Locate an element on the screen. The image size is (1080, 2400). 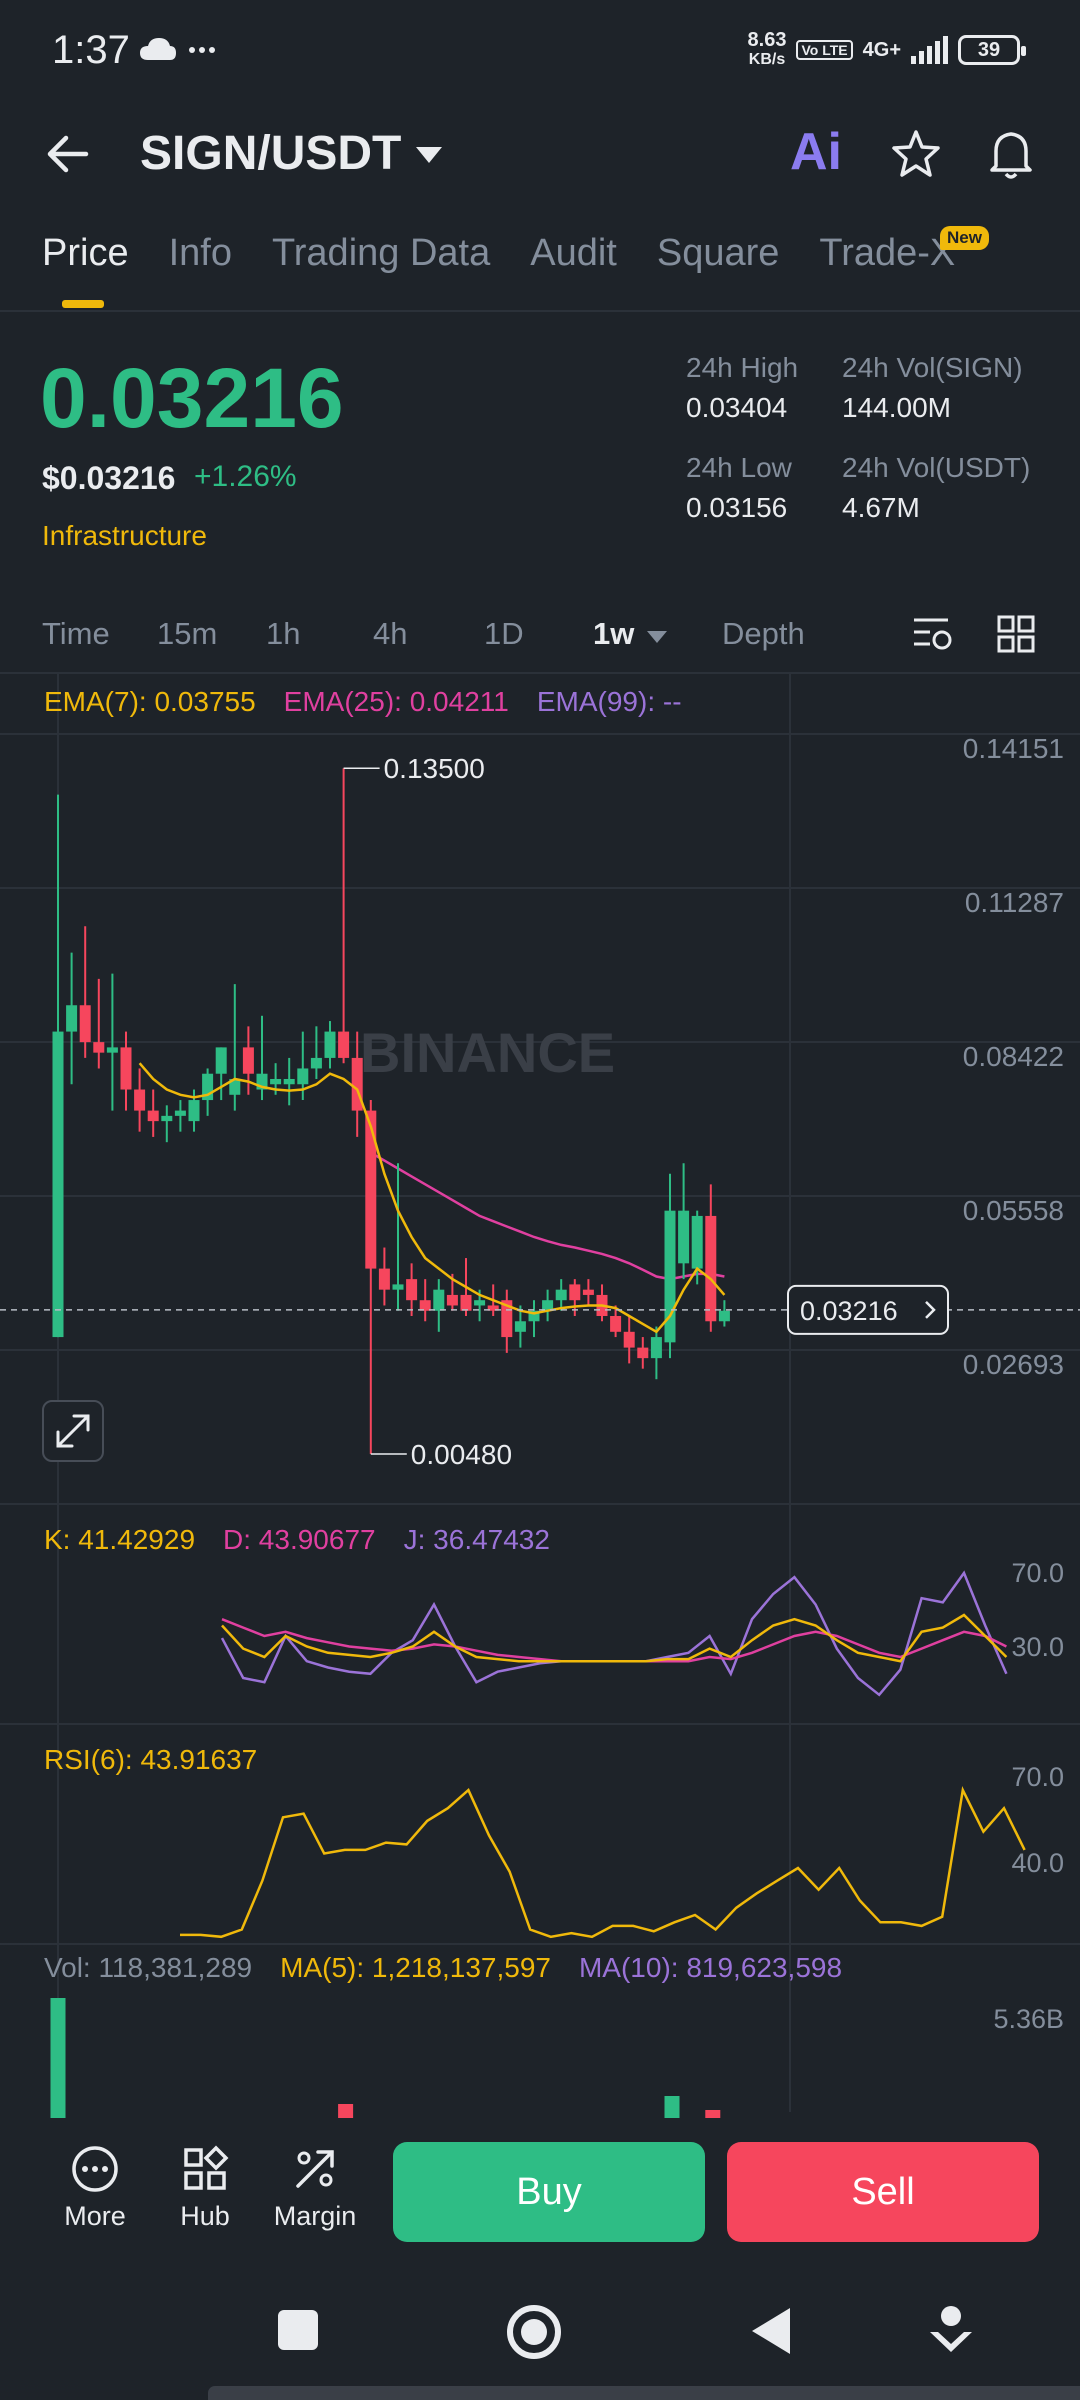
new-badge: New is located at coordinates (964, 238).